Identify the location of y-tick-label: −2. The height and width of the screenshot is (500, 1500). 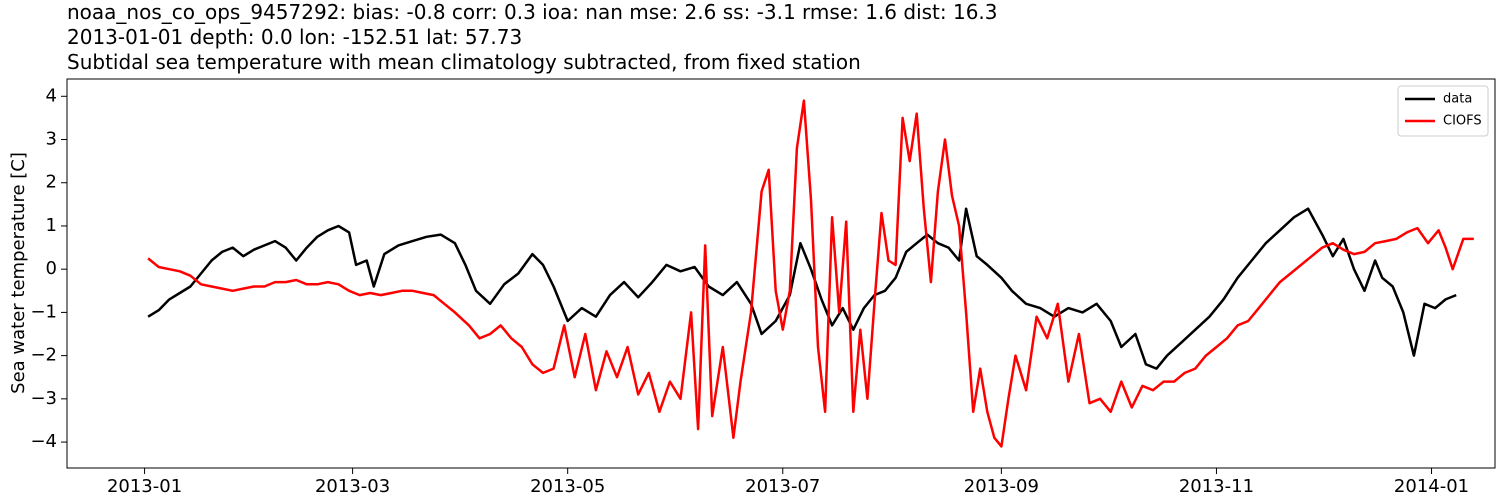
(43, 355).